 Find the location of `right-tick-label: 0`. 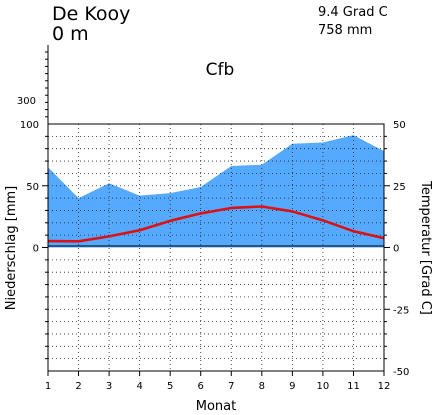

right-tick-label: 0 is located at coordinates (396, 249).